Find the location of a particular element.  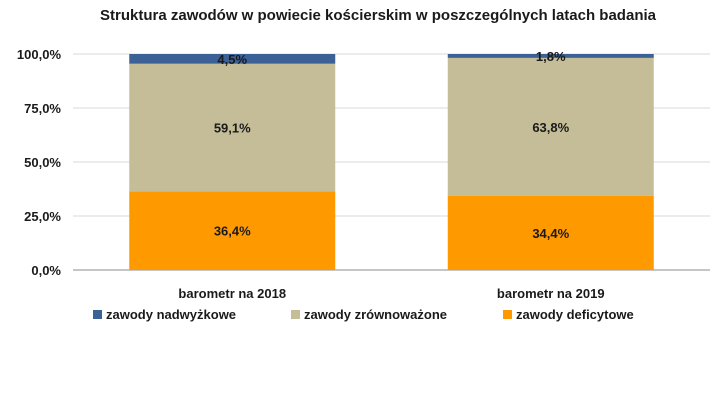

x-category-label: barometr na 2018 is located at coordinates (232, 293).